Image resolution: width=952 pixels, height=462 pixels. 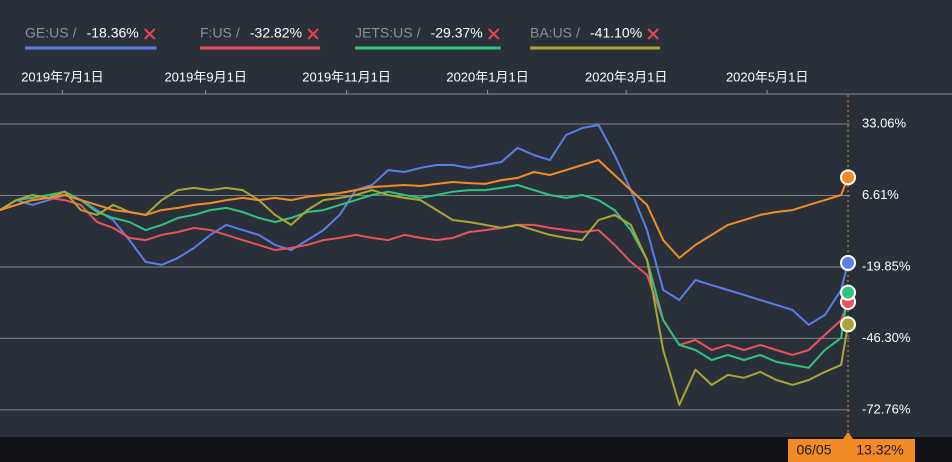 I want to click on legend-name: F:US, so click(x=216, y=33).